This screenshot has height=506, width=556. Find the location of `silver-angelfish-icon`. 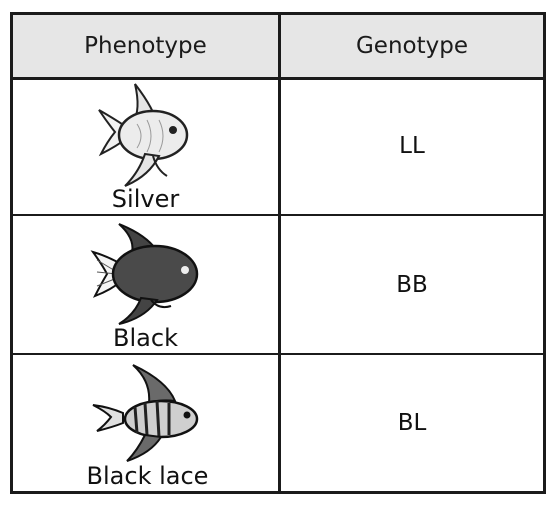

silver-angelfish-icon is located at coordinates (145, 135).